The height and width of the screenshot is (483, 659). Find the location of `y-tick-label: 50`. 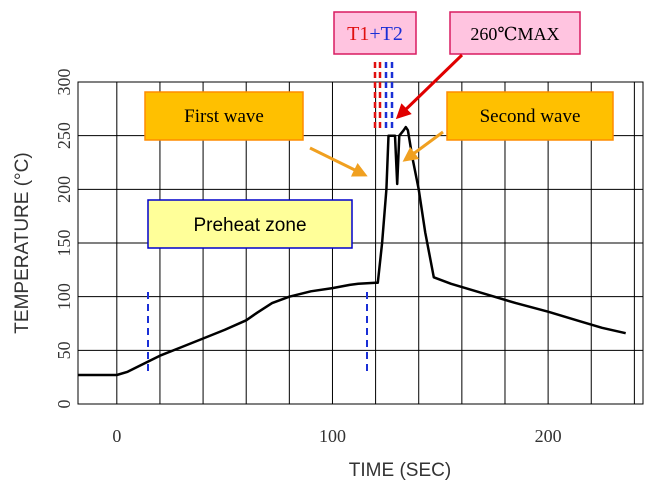

y-tick-label: 50 is located at coordinates (64, 350).